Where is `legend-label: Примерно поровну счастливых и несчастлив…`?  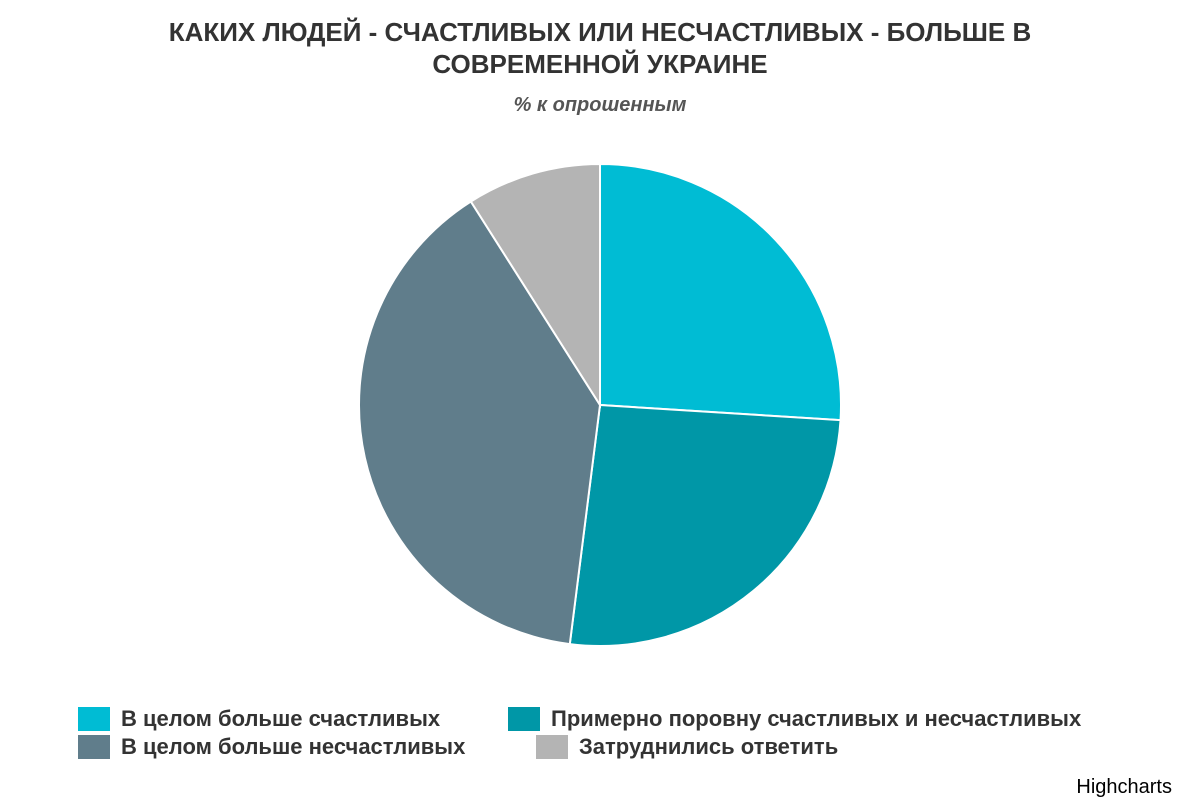
legend-label: Примерно поровну счастливых и несчастлив… is located at coordinates (816, 718).